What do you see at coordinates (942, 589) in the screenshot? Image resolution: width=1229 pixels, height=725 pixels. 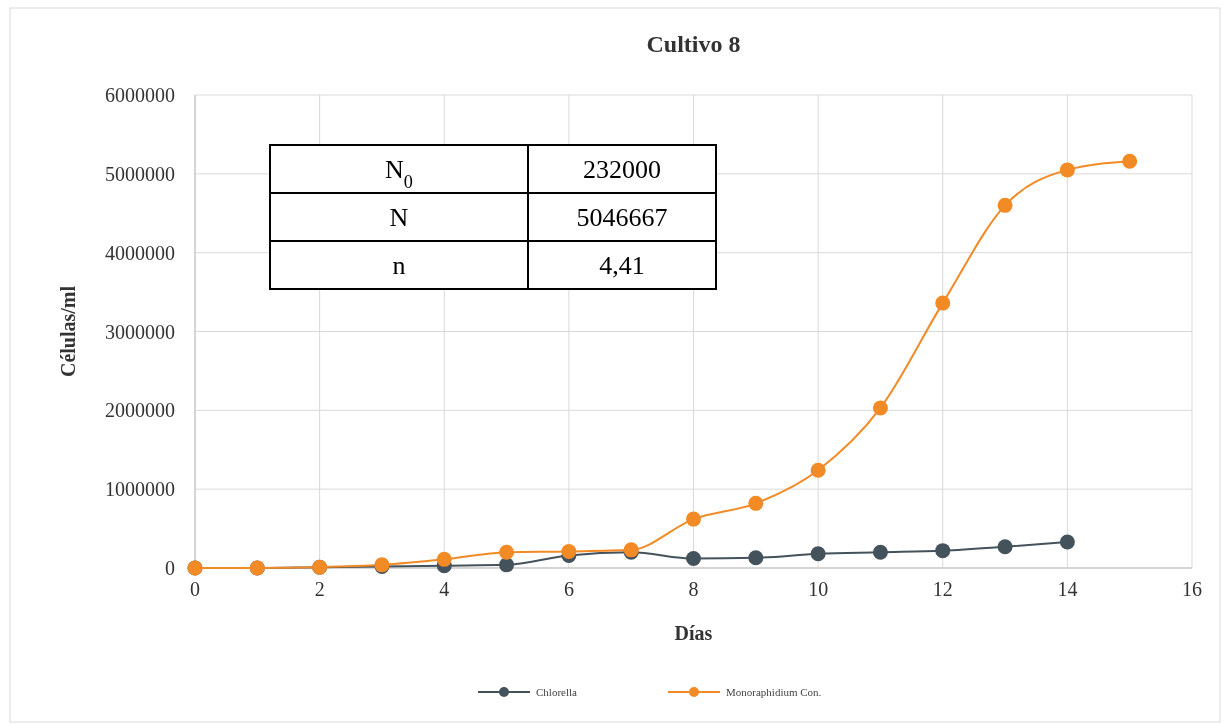 I see `x-tick-label: 12` at bounding box center [942, 589].